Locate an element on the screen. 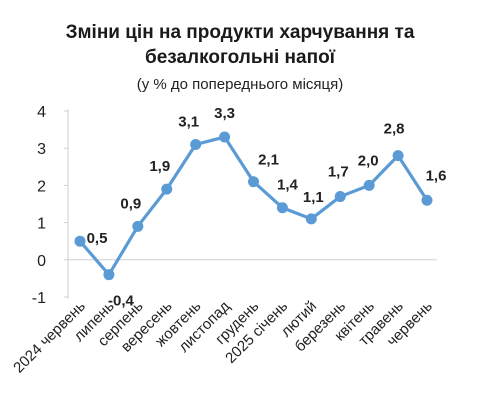  y-tick-label: -1 is located at coordinates (39, 298).